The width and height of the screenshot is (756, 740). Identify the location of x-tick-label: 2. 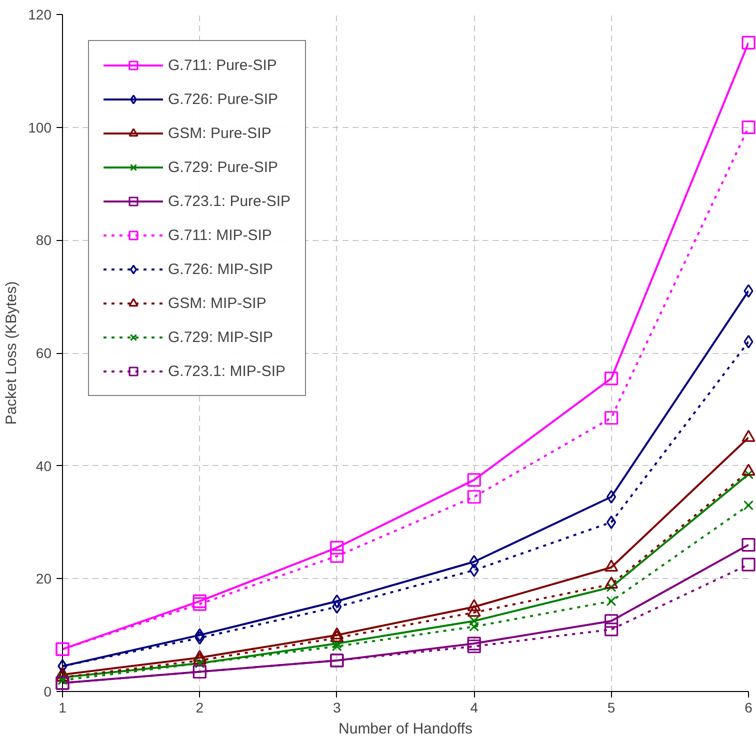
(200, 708).